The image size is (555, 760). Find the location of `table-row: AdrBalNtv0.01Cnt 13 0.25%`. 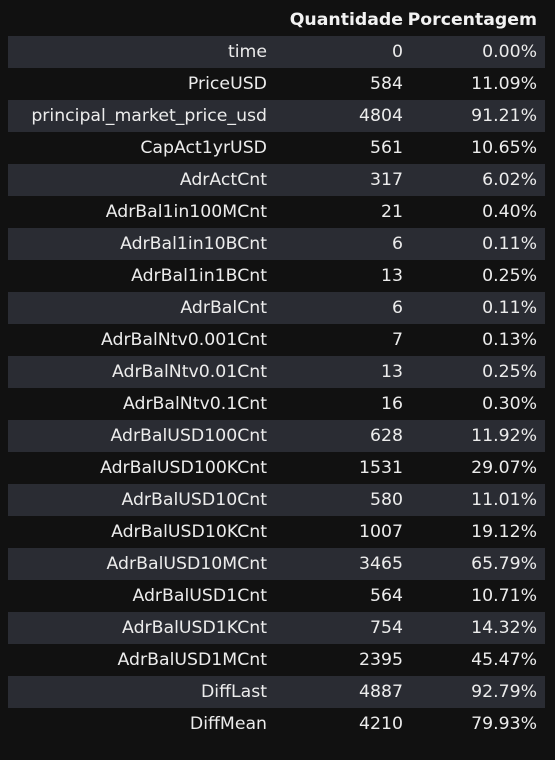

table-row: AdrBalNtv0.01Cnt 13 0.25% is located at coordinates (276, 372).